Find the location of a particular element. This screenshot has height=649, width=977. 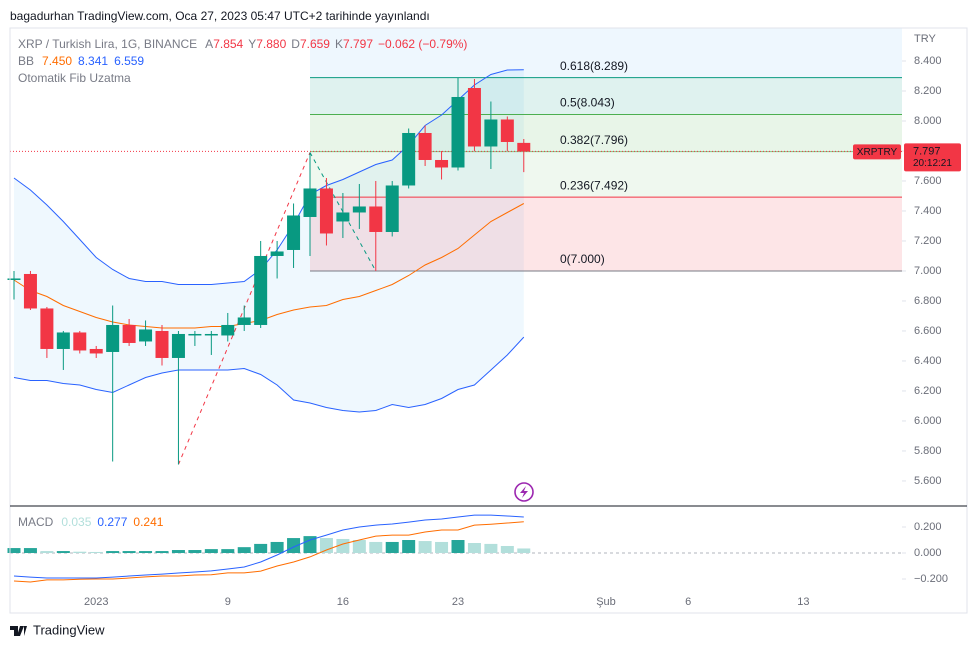

alert-icon is located at coordinates (524, 492).